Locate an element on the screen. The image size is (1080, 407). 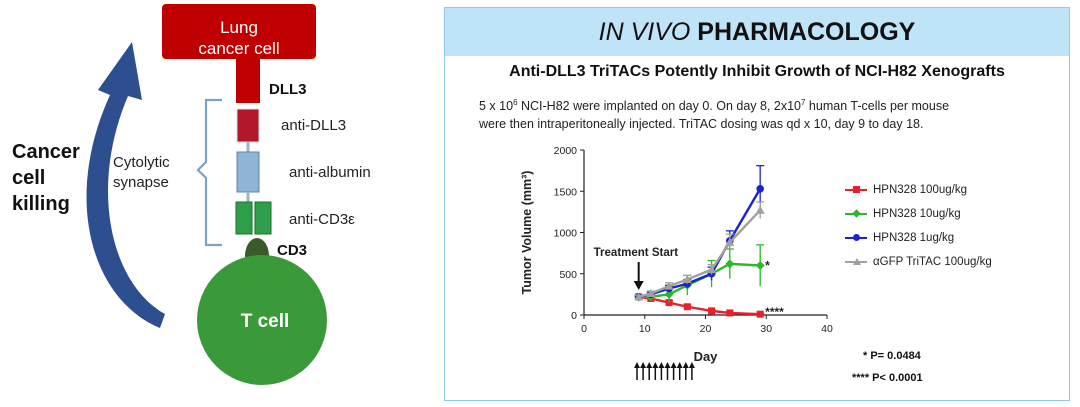
lung-cancer-cell-shape is located at coordinates (239, 31).